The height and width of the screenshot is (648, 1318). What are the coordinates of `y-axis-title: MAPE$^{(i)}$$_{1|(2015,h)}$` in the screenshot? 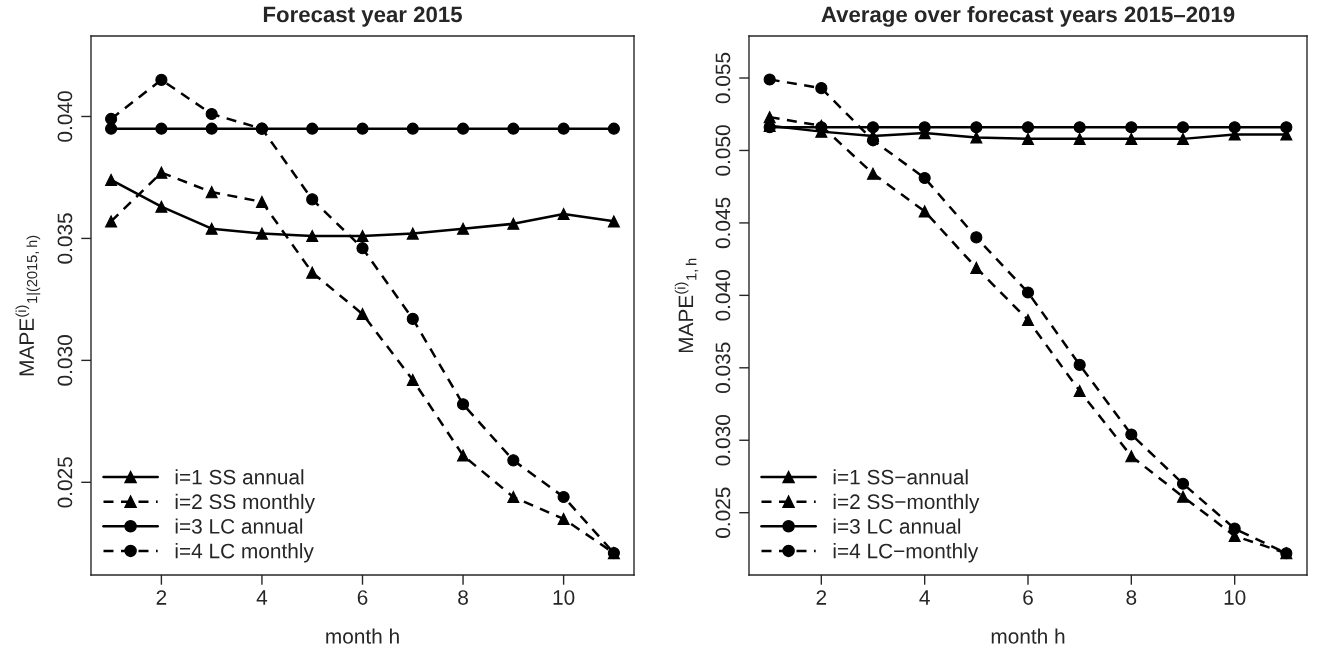 It's located at (28, 305).